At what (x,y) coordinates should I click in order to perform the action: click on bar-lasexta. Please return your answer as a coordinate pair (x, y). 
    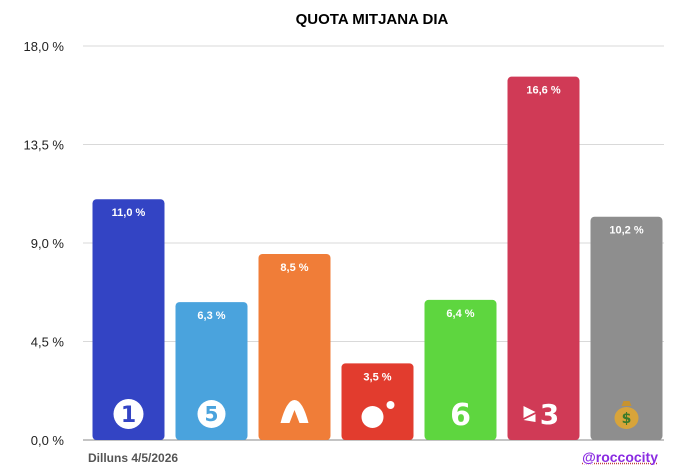
    Looking at the image, I should click on (460, 369).